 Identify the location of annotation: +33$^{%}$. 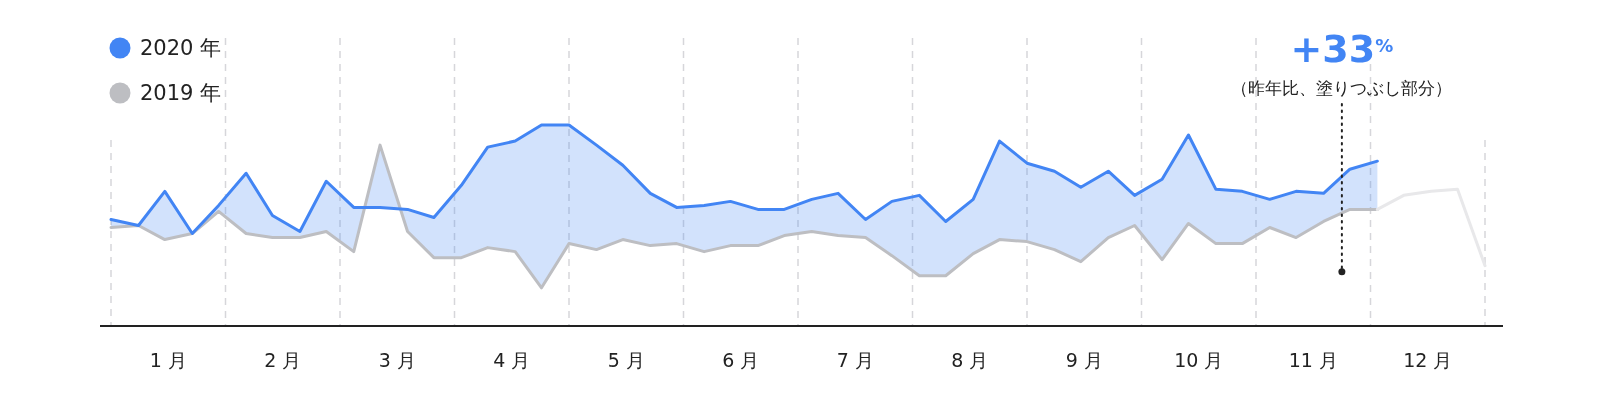
(1342, 49).